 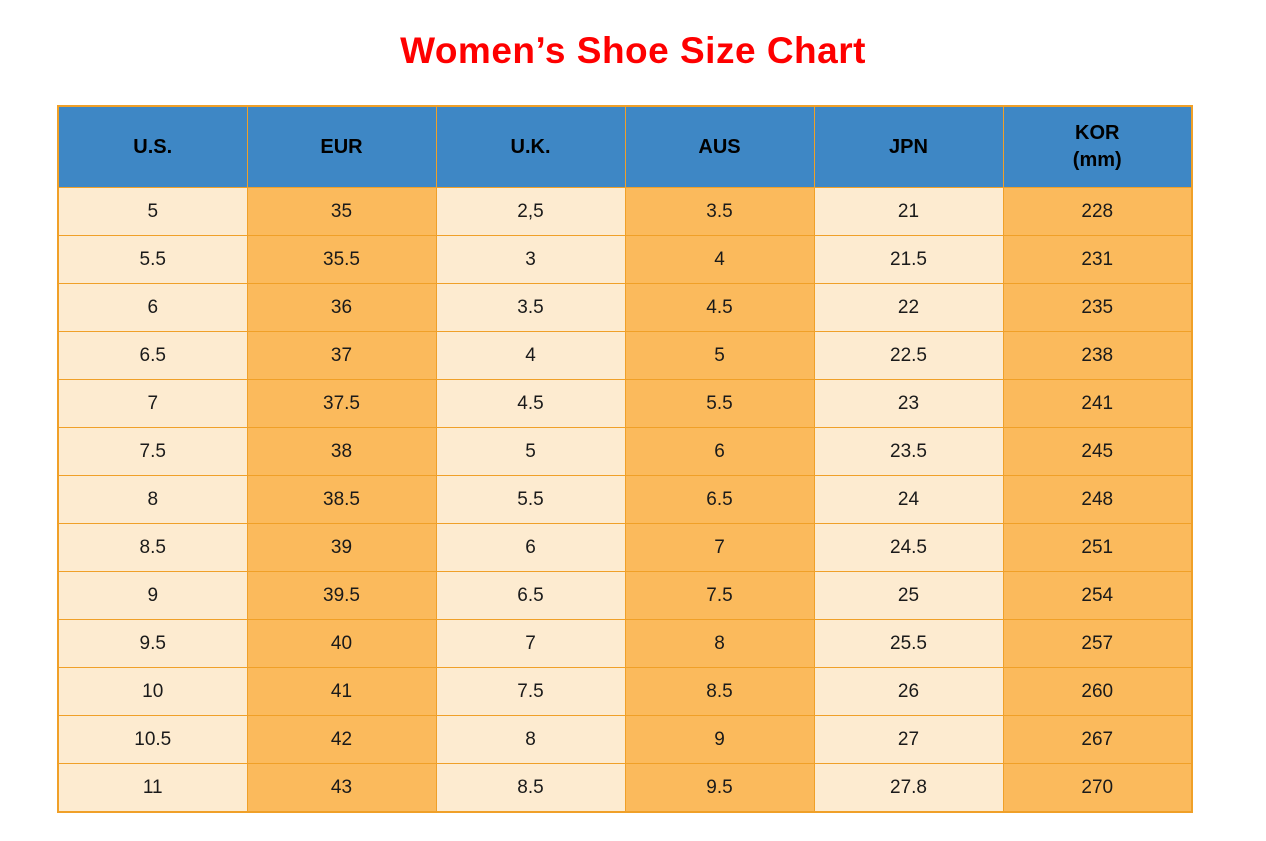 What do you see at coordinates (152, 691) in the screenshot?
I see `cell-us: 10` at bounding box center [152, 691].